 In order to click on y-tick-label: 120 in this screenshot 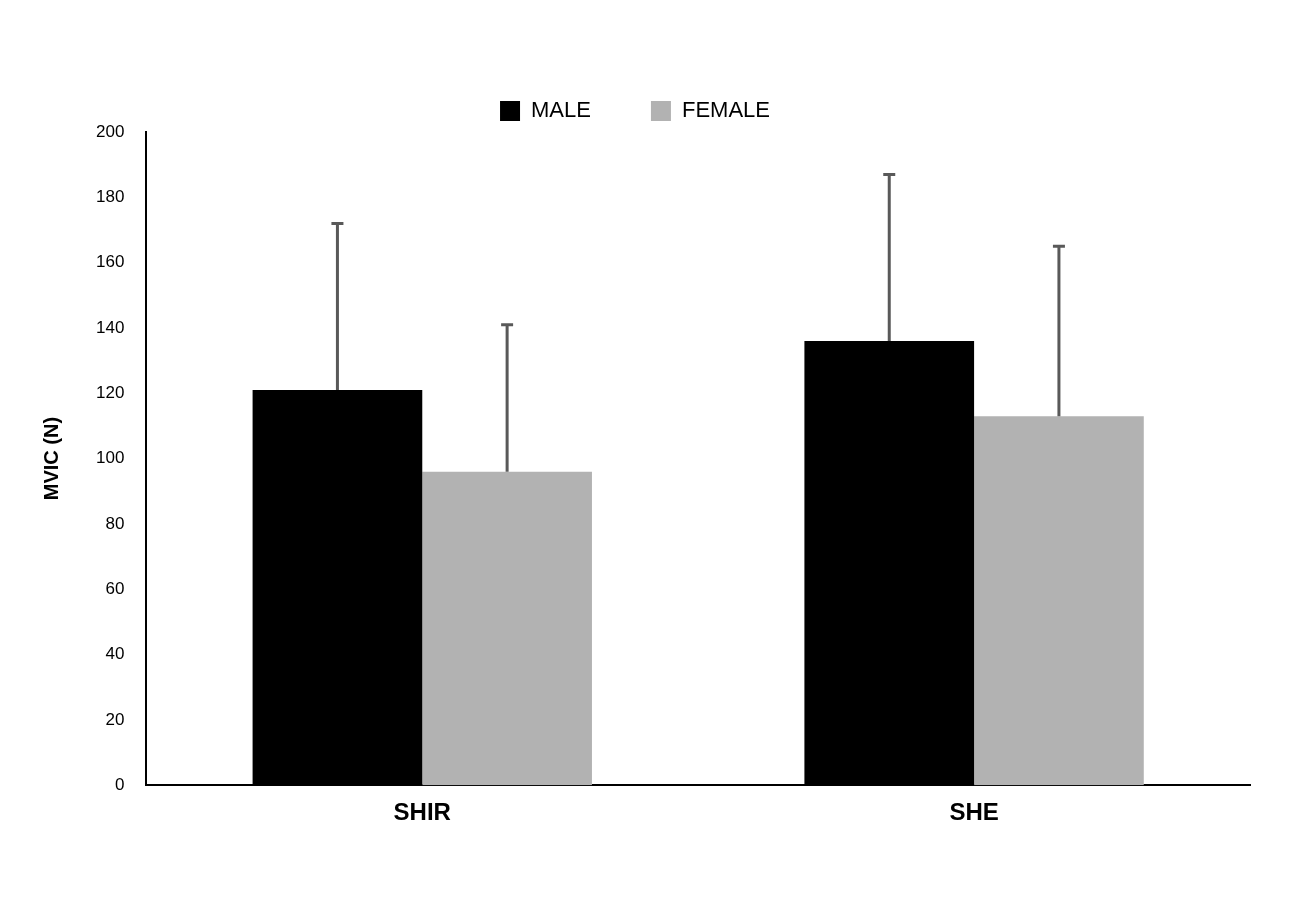, I will do `click(110, 392)`.